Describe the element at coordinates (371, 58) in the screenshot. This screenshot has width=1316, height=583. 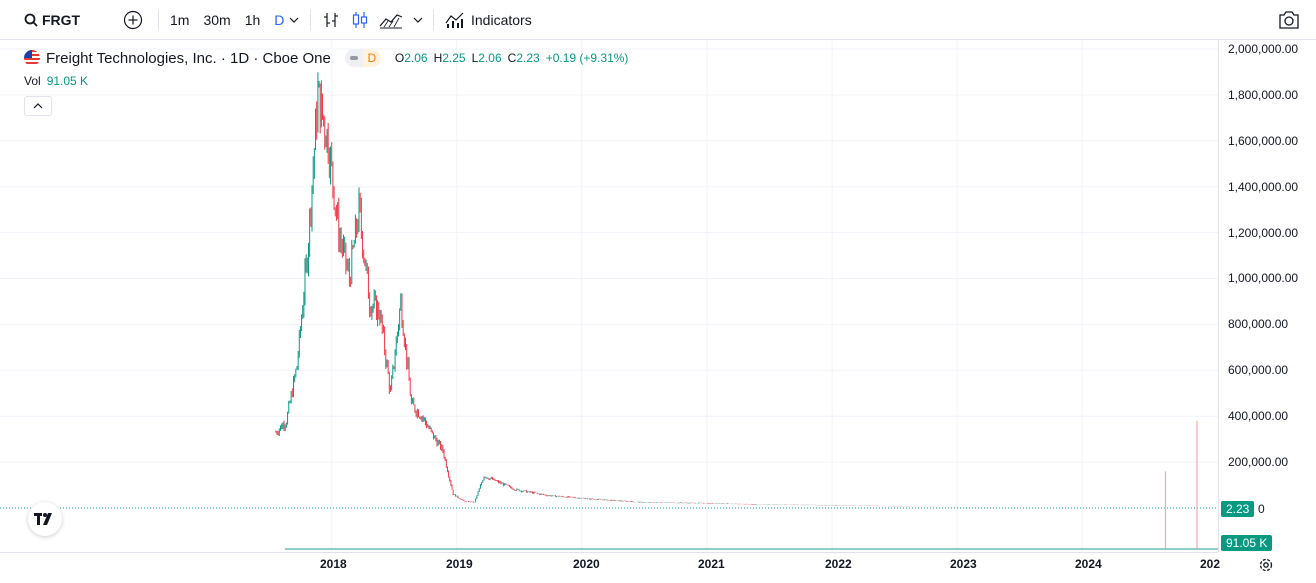
I see `delayed-badge: D` at that location.